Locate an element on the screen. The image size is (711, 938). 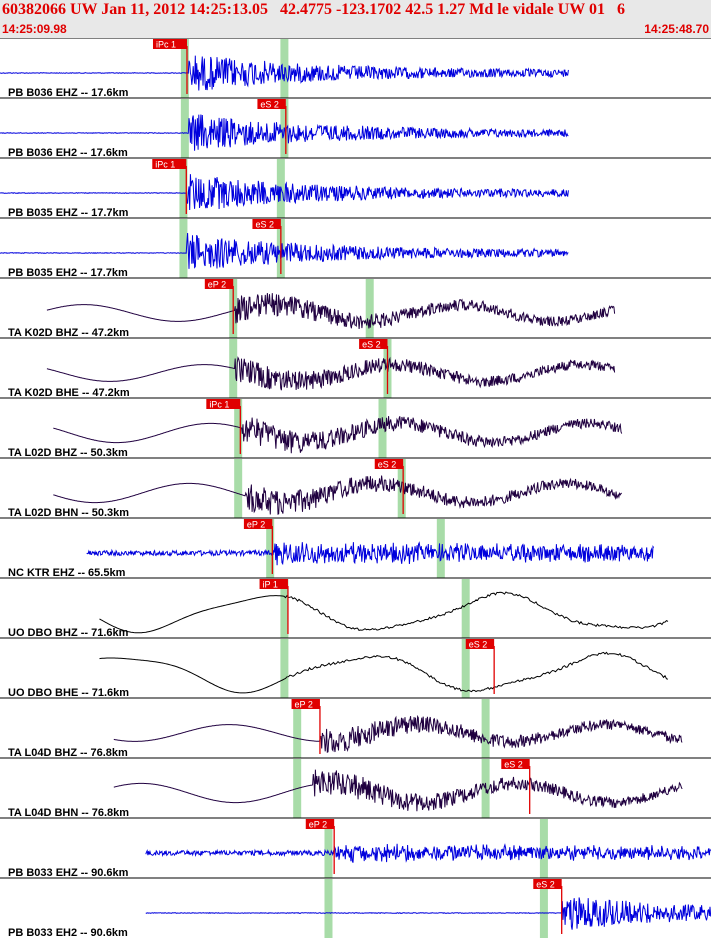
panel-7: eS 2 TA L02D BHN -- 50.3km is located at coordinates (355, 488).